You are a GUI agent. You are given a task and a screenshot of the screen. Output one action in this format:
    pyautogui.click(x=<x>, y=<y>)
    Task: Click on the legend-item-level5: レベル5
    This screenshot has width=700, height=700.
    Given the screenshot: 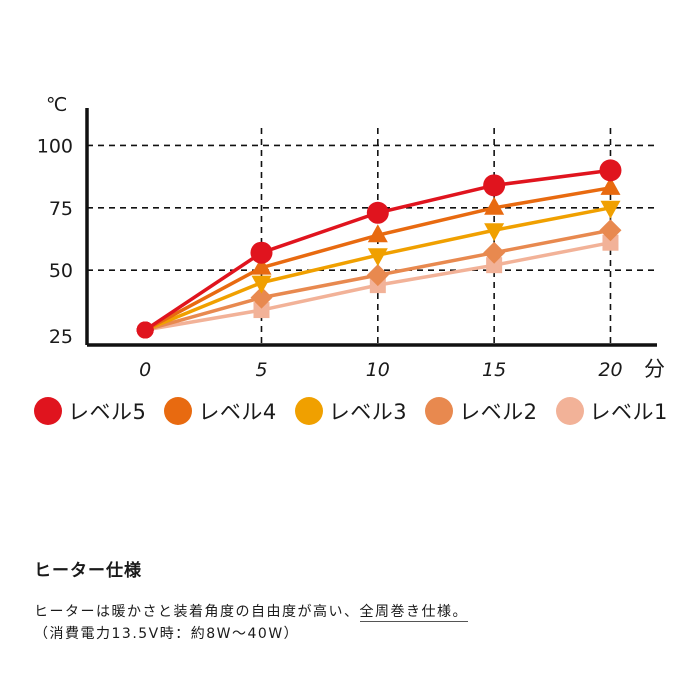 What is the action you would take?
    pyautogui.click(x=90, y=411)
    